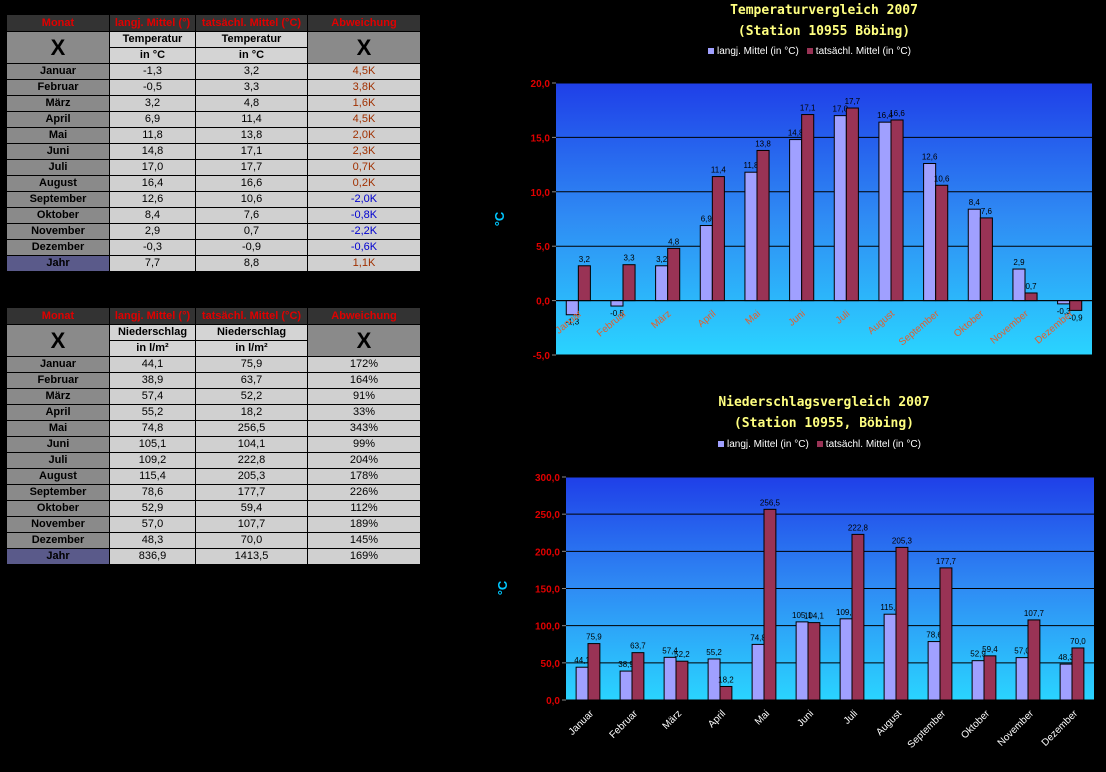  I want to click on col-label-langj: Niederschlag, so click(152, 332).